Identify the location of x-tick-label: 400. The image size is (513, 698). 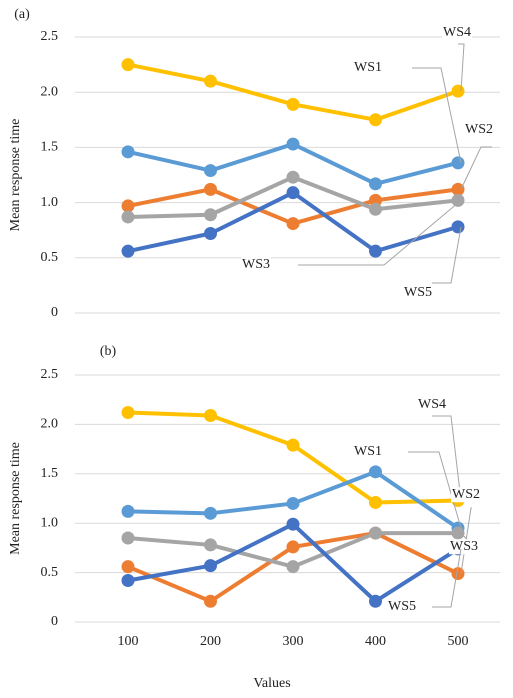
(375, 641).